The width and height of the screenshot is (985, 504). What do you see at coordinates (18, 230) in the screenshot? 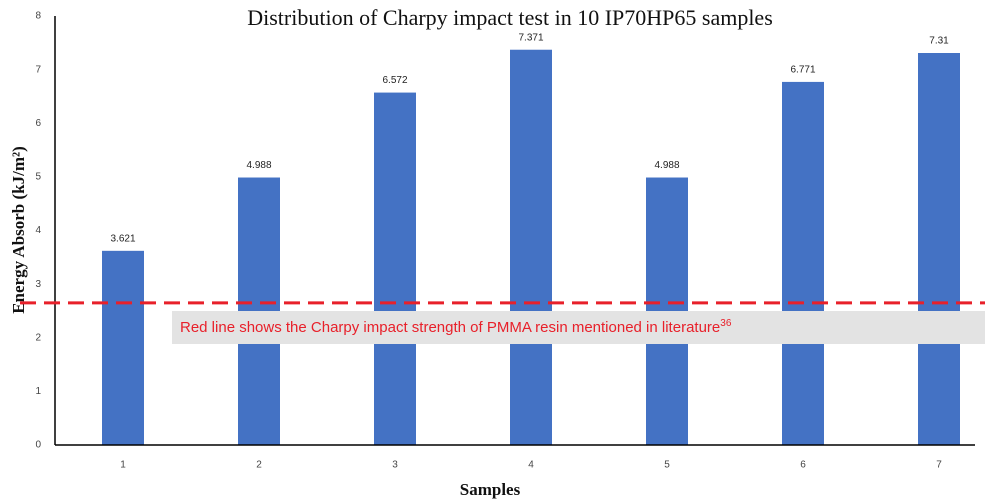
I see `y-axis-label: Energy Absorb (kJ/m²)` at bounding box center [18, 230].